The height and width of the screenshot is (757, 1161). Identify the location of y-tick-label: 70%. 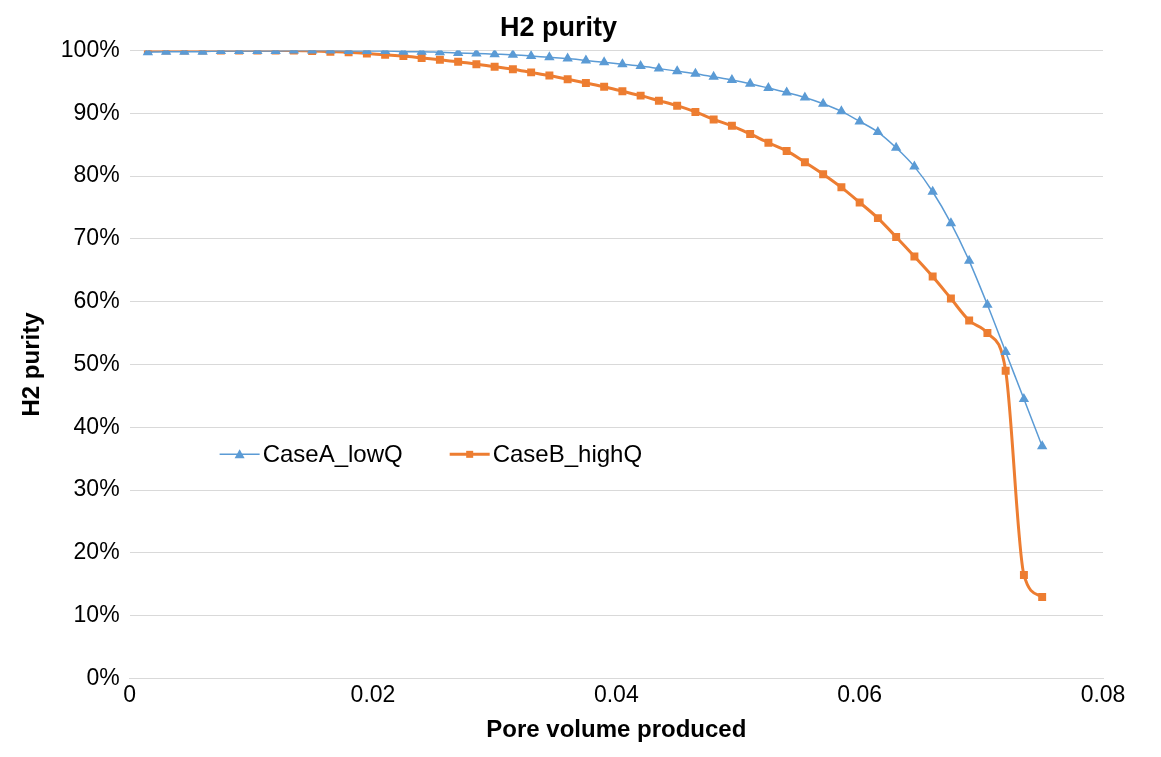
(96, 237).